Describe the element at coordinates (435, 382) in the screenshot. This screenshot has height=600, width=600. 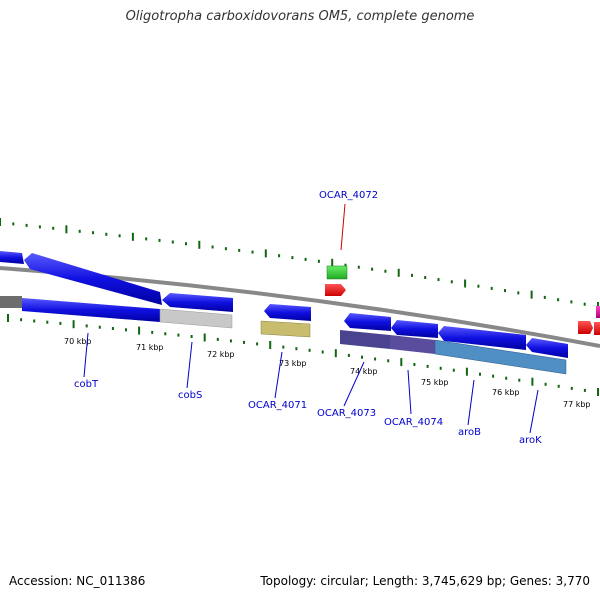
I see `scale-label: 75 kbp` at that location.